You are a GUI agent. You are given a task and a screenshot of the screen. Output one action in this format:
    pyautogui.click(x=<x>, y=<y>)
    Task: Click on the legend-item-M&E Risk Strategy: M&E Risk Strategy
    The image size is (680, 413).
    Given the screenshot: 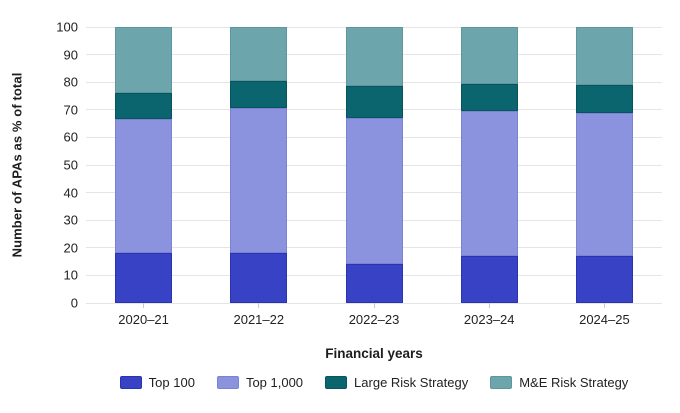 What is the action you would take?
    pyautogui.click(x=559, y=382)
    